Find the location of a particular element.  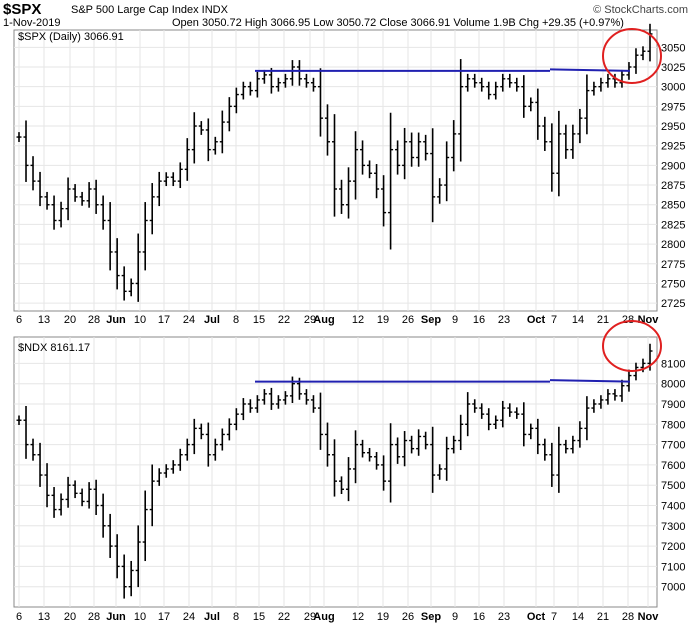

y-tick-label: 2800 is located at coordinates (673, 245).